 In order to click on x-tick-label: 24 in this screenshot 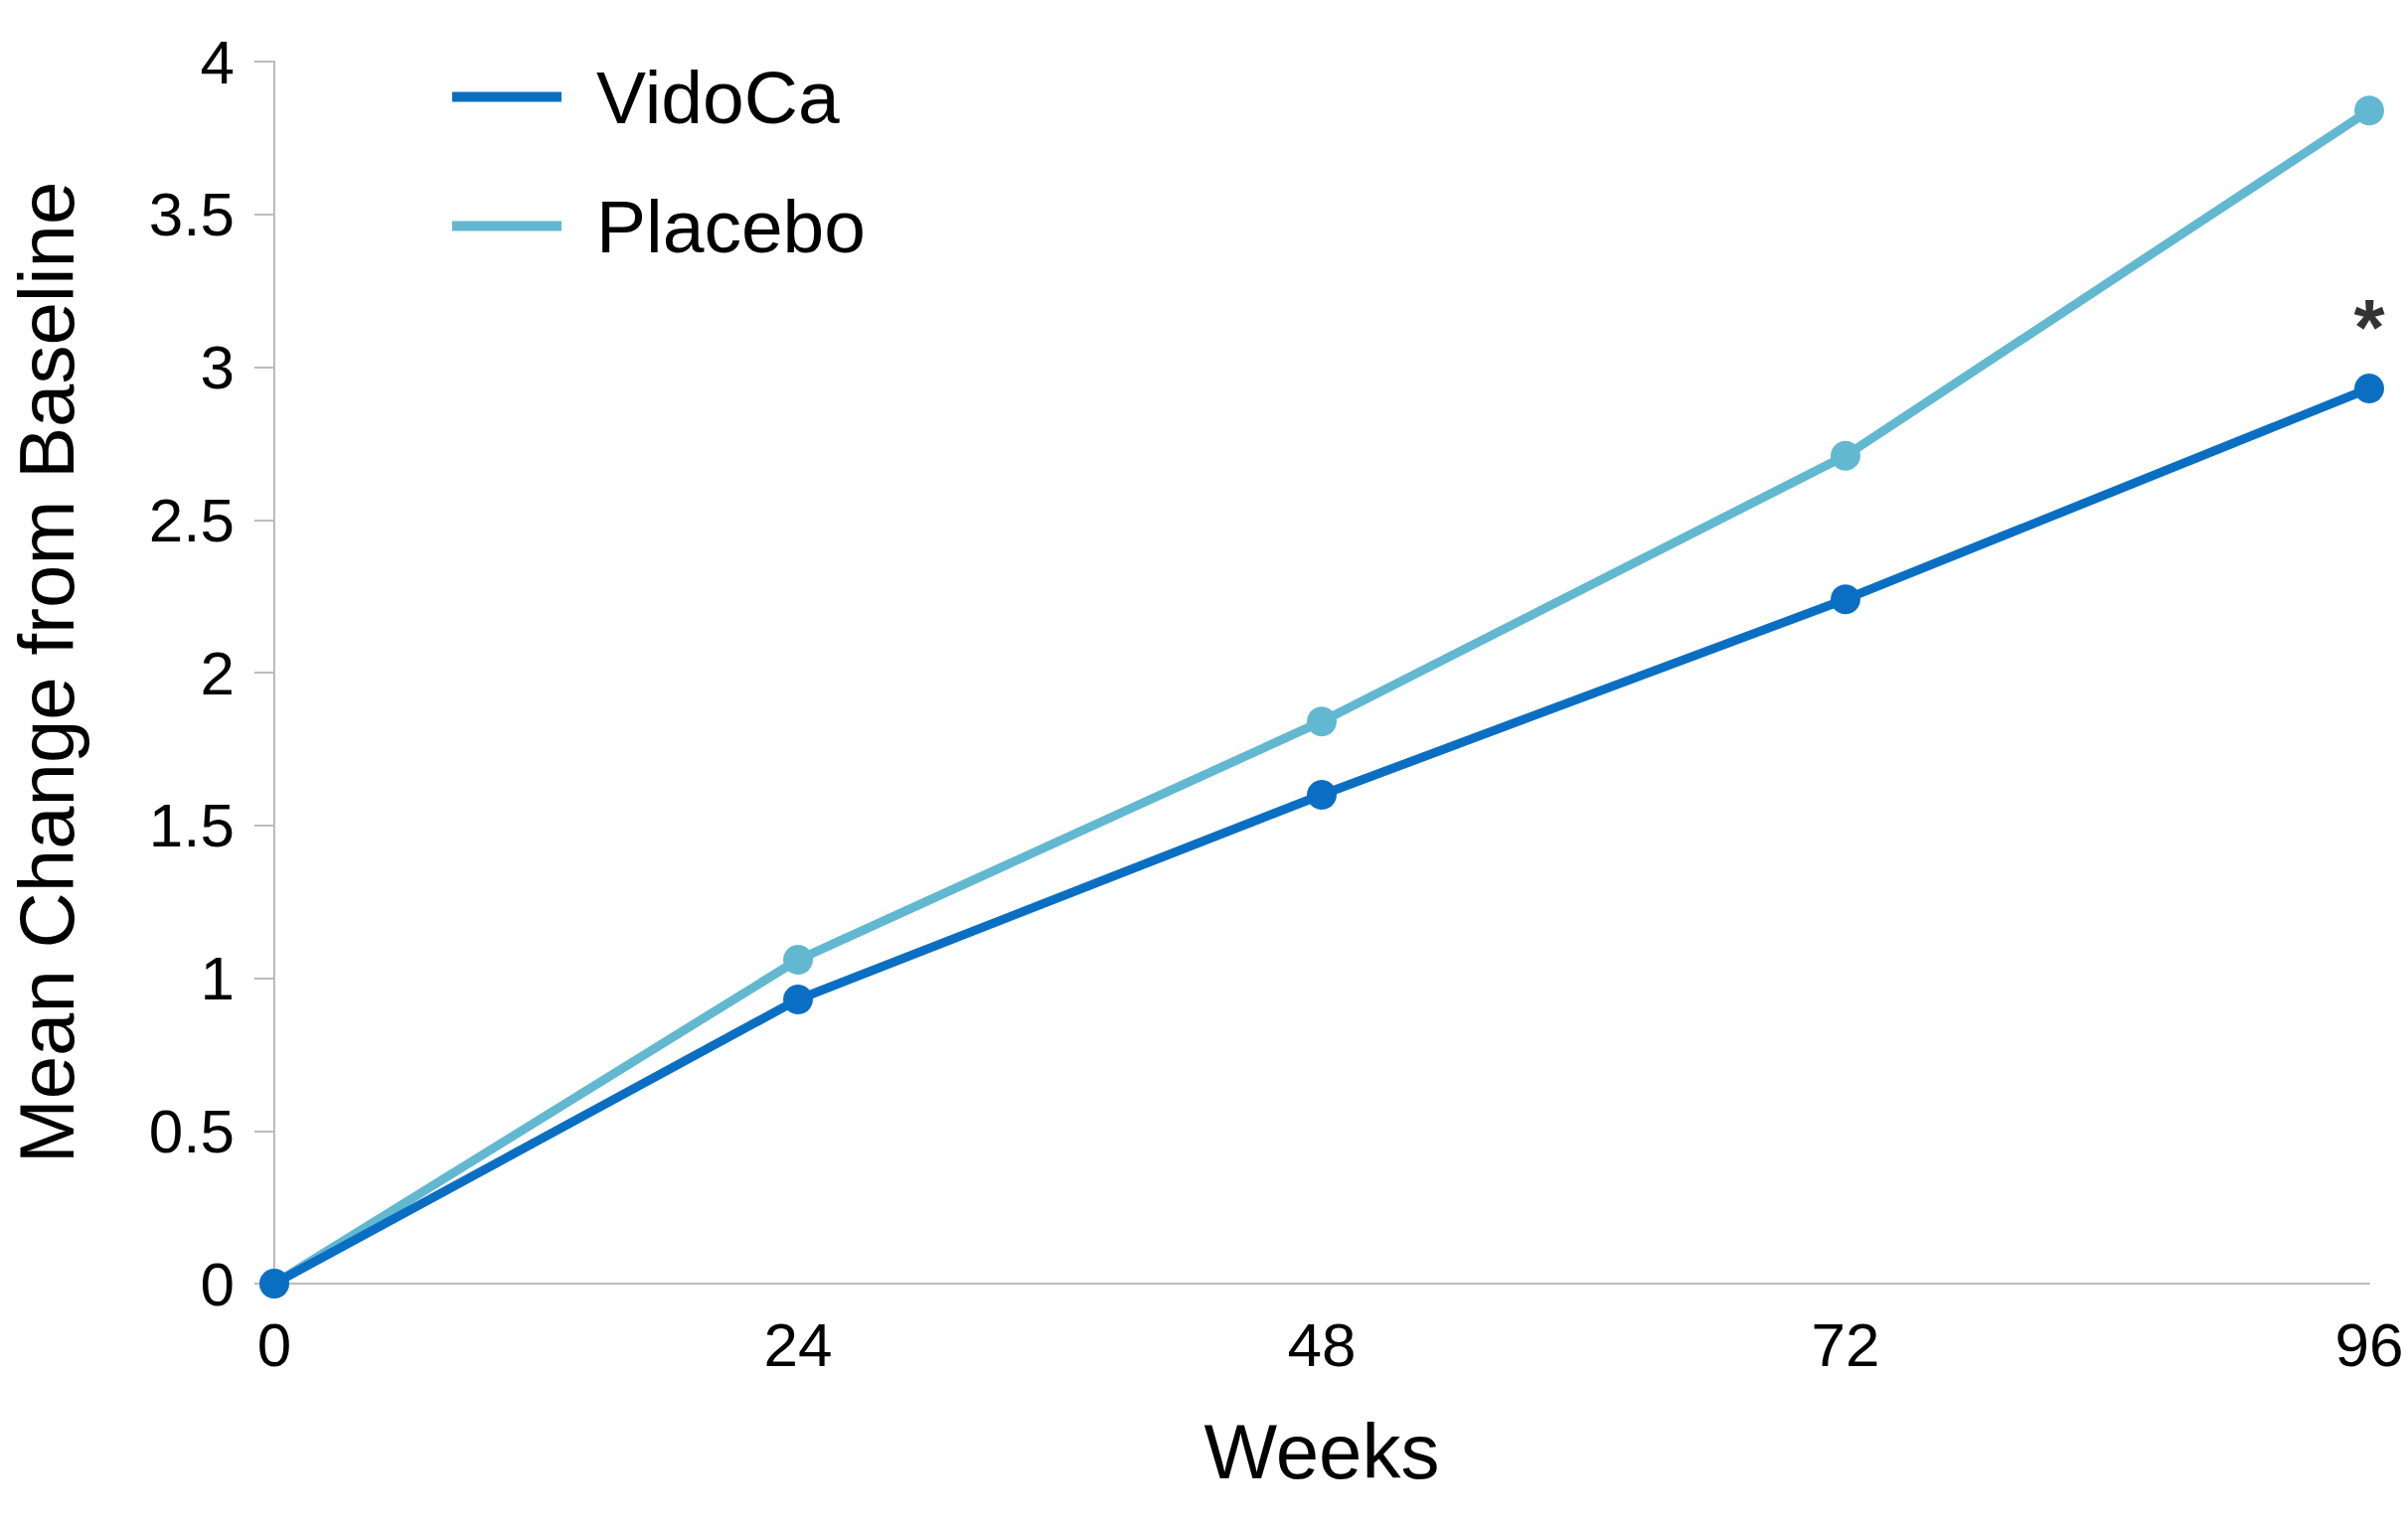, I will do `click(798, 1344)`.